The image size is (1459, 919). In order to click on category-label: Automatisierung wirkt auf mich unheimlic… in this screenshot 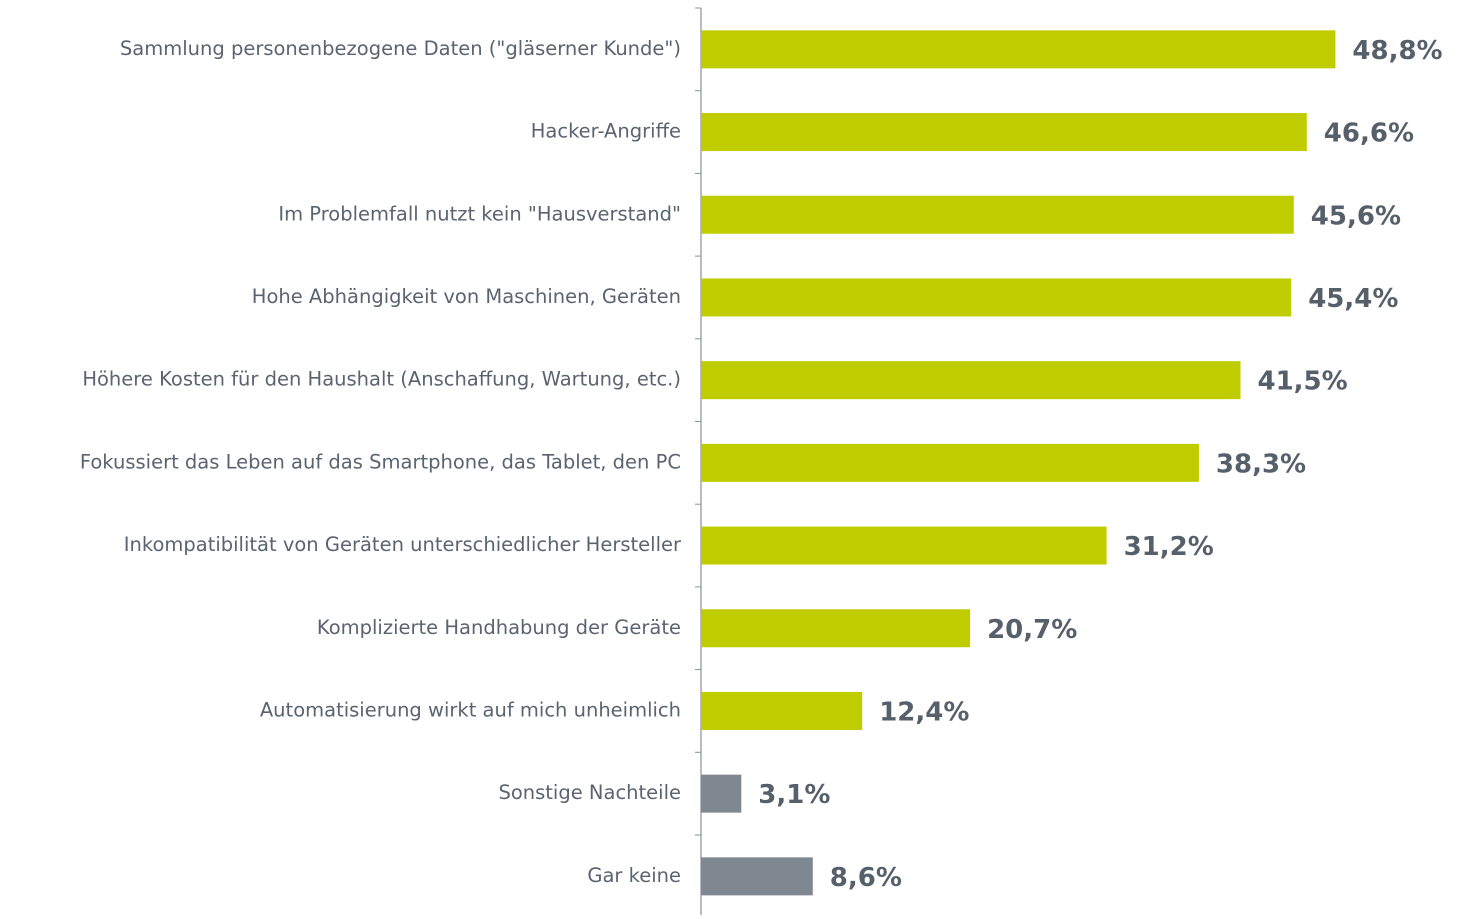, I will do `click(470, 709)`.